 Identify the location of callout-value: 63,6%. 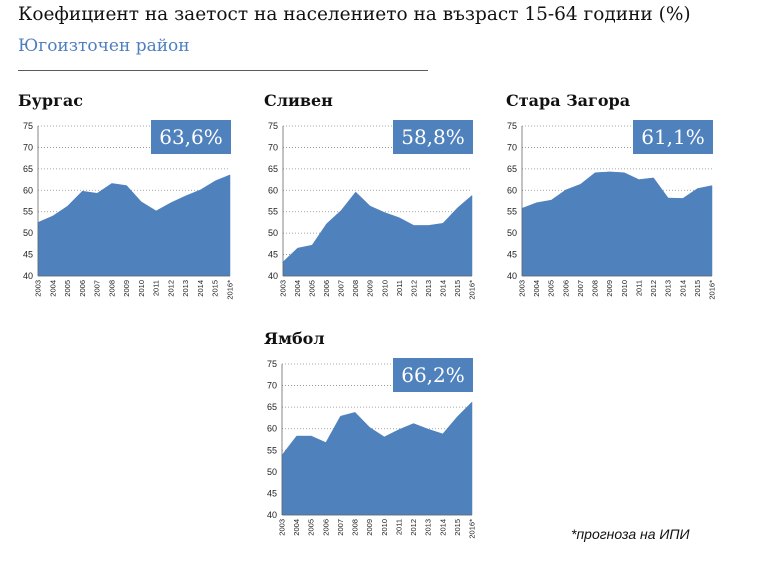
(191, 137).